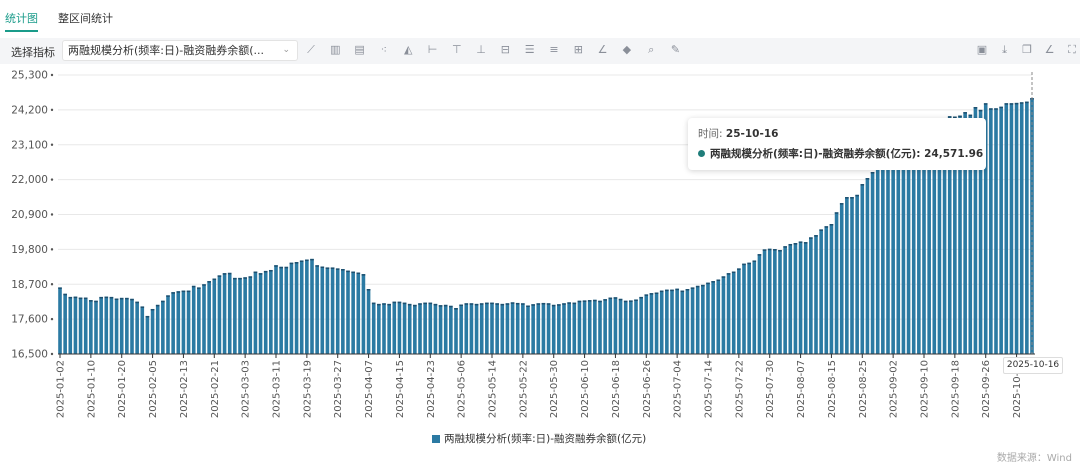  I want to click on area-chart-icon: ◭, so click(408, 49).